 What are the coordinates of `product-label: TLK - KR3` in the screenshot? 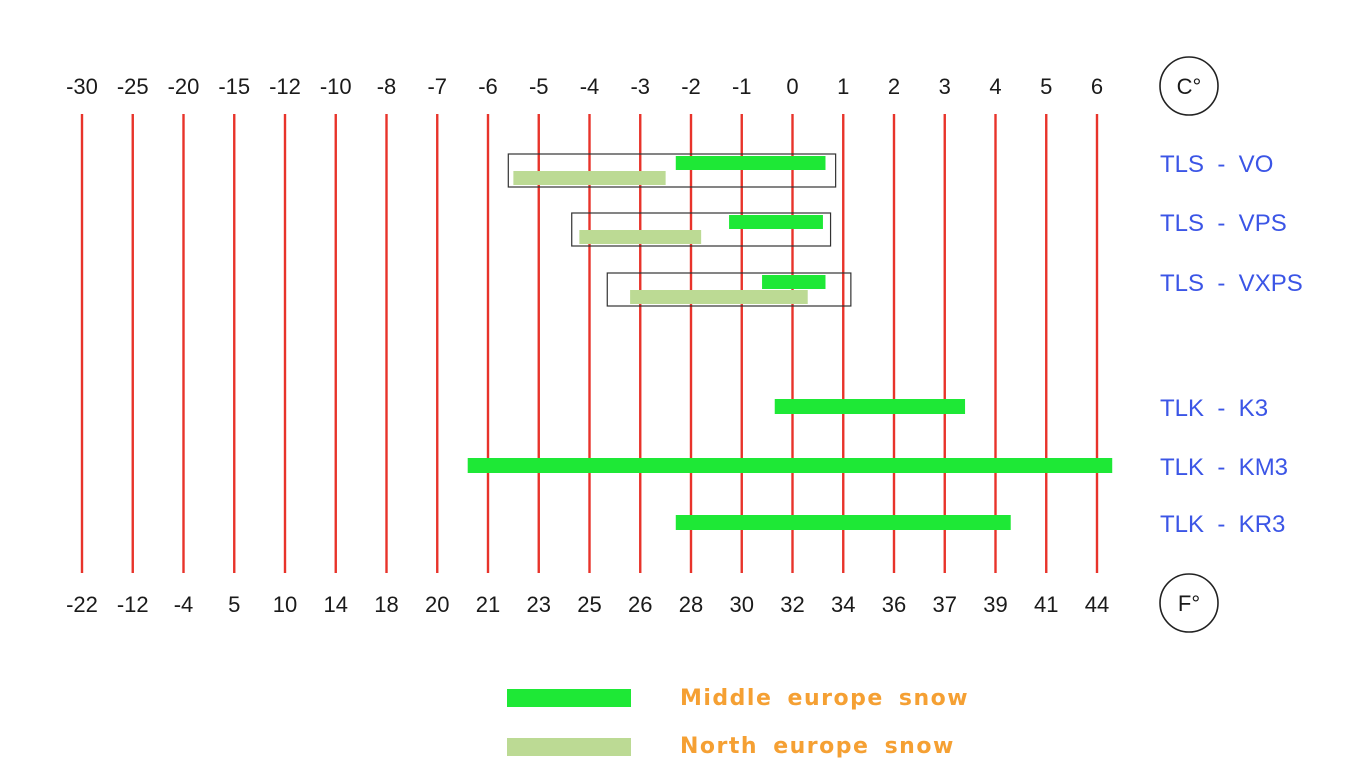 It's located at (1222, 524).